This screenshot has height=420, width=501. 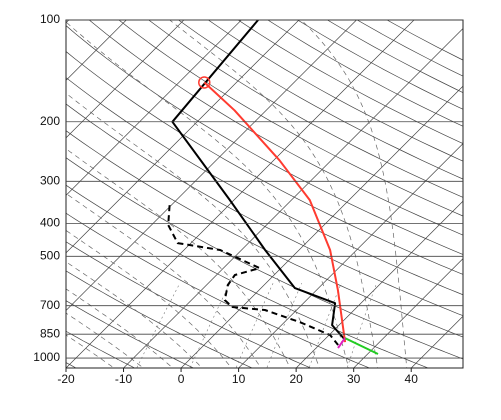 What do you see at coordinates (50, 121) in the screenshot?
I see `y-tick-label: 200` at bounding box center [50, 121].